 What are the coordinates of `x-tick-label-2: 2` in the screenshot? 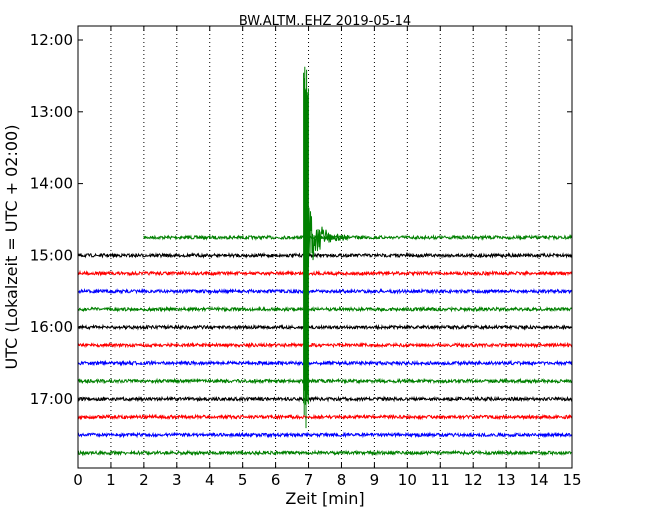 It's located at (144, 480).